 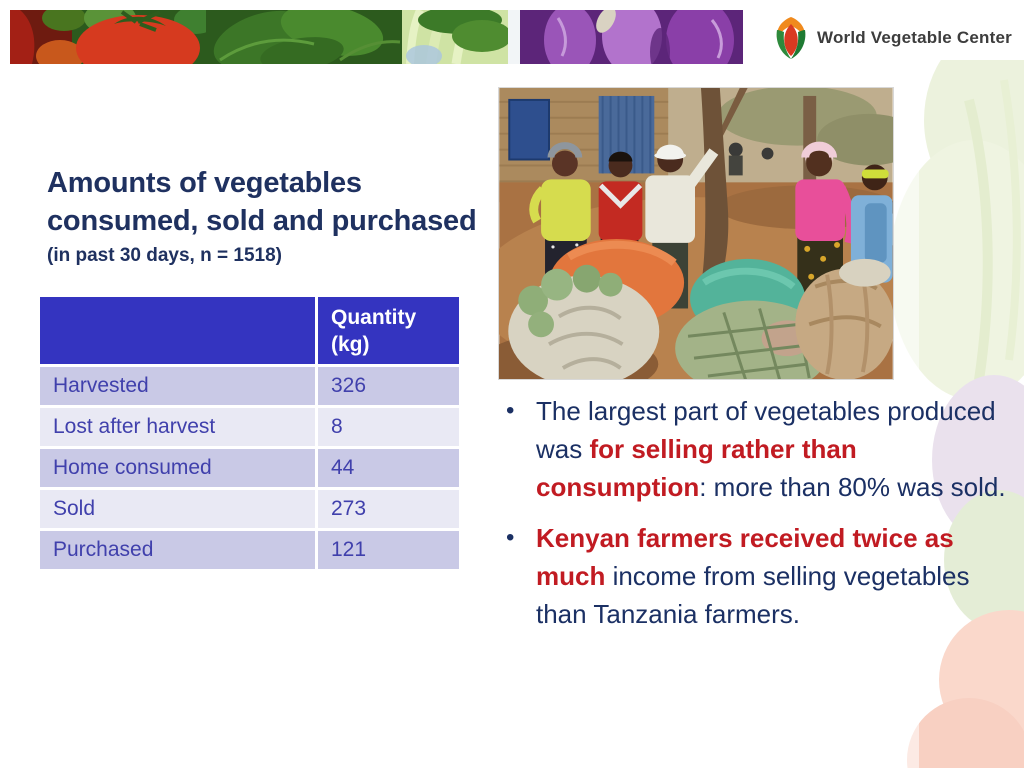 I want to click on table-row: Purchased 121, so click(x=249, y=550).